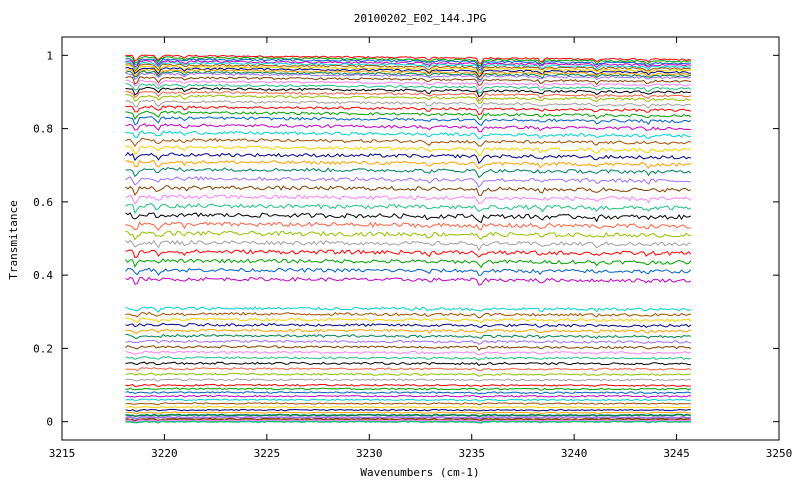  Describe the element at coordinates (62, 453) in the screenshot. I see `x-tick-label: 3215` at that location.